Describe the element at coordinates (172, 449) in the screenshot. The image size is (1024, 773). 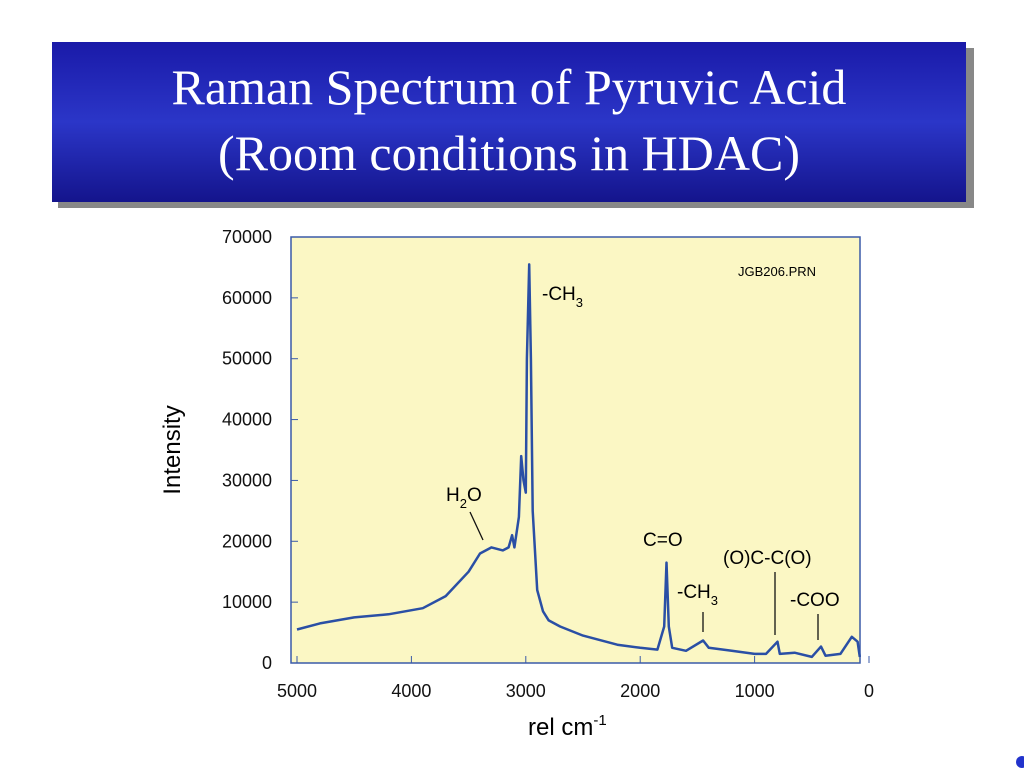
I see `y-axis-label: Intensity` at that location.